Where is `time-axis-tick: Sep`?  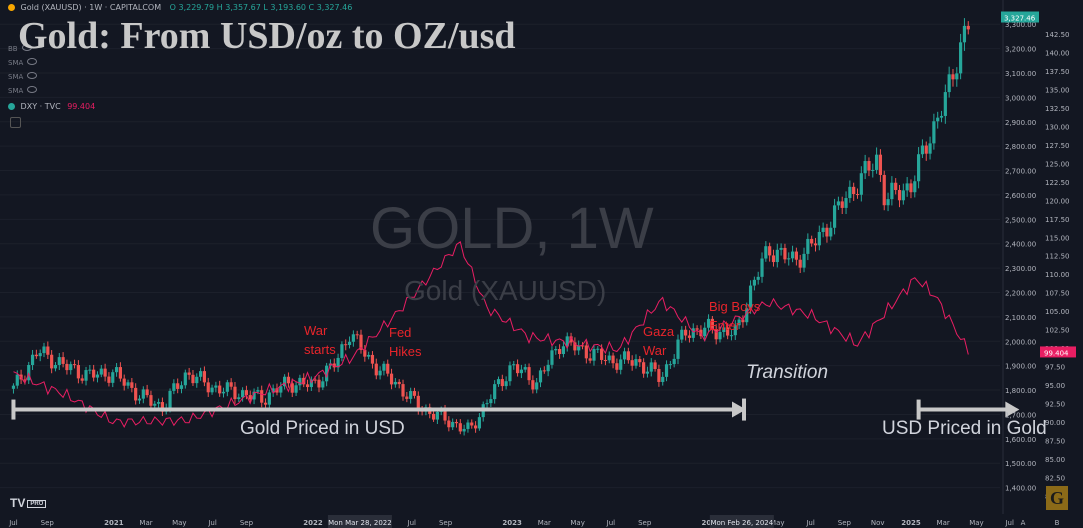
time-axis-tick: Sep is located at coordinates (247, 523).